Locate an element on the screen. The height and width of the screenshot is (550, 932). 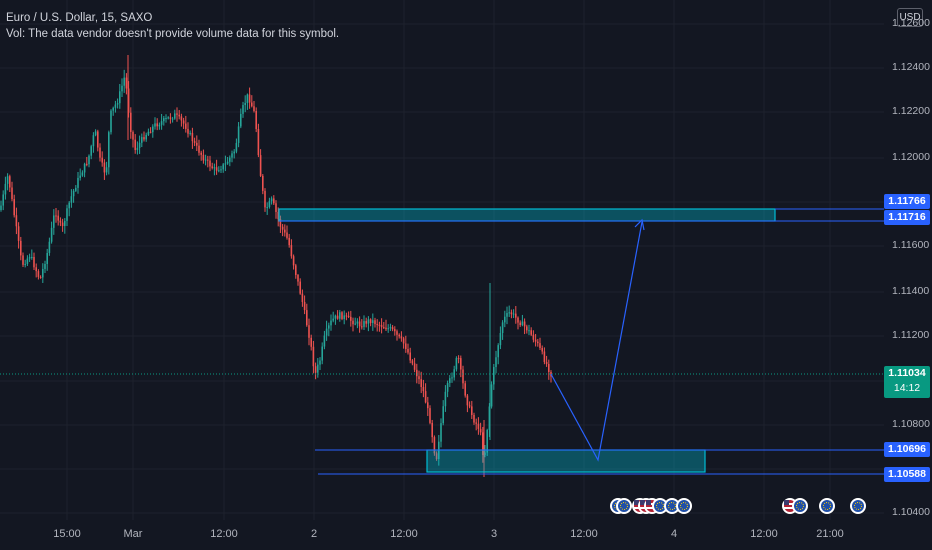
currency-button: USD is located at coordinates (910, 17).